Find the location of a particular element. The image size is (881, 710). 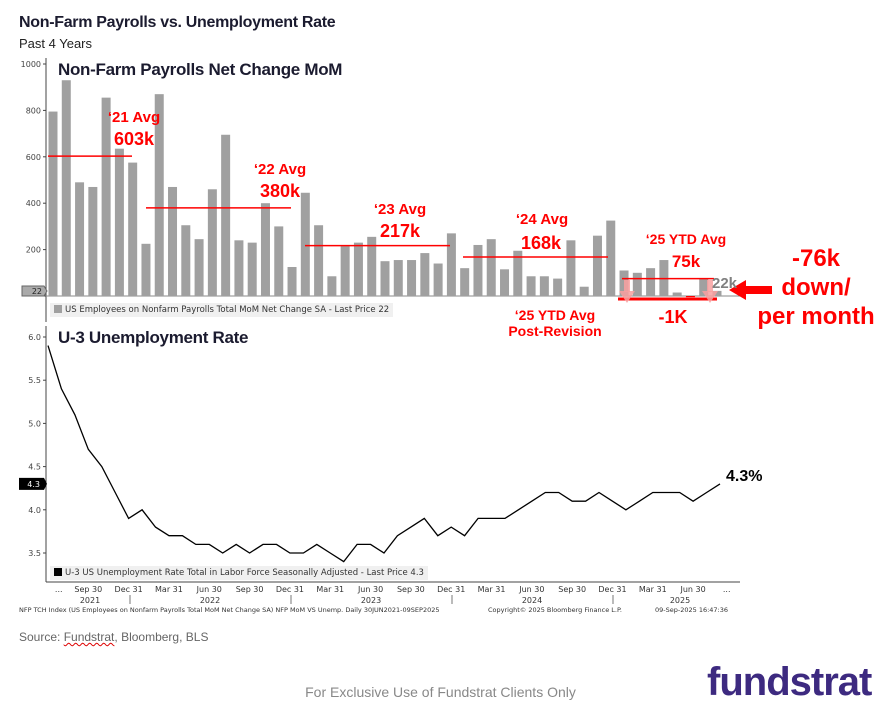

revision-label-1: ‘25 YTD Avg is located at coordinates (555, 315).